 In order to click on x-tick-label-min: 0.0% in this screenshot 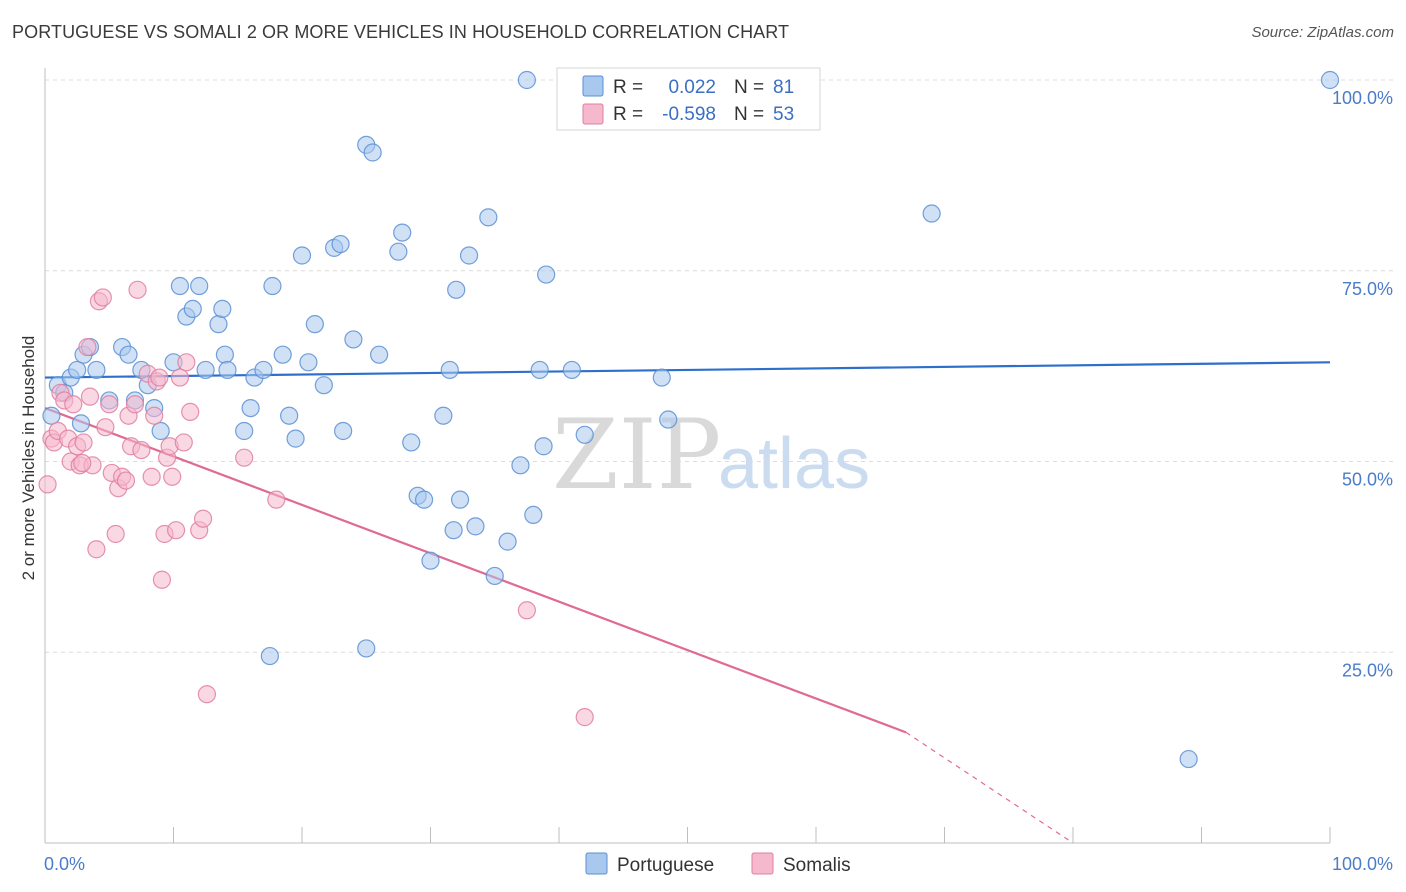, I will do `click(64, 864)`.